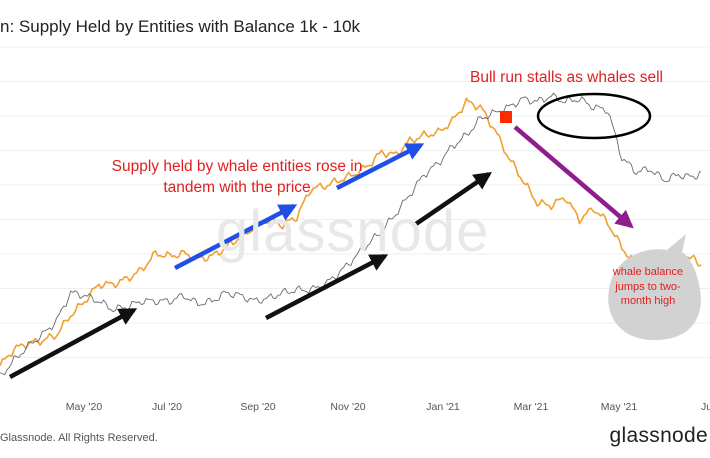 The image size is (710, 458). I want to click on x-tick-label: May '21, so click(619, 407).